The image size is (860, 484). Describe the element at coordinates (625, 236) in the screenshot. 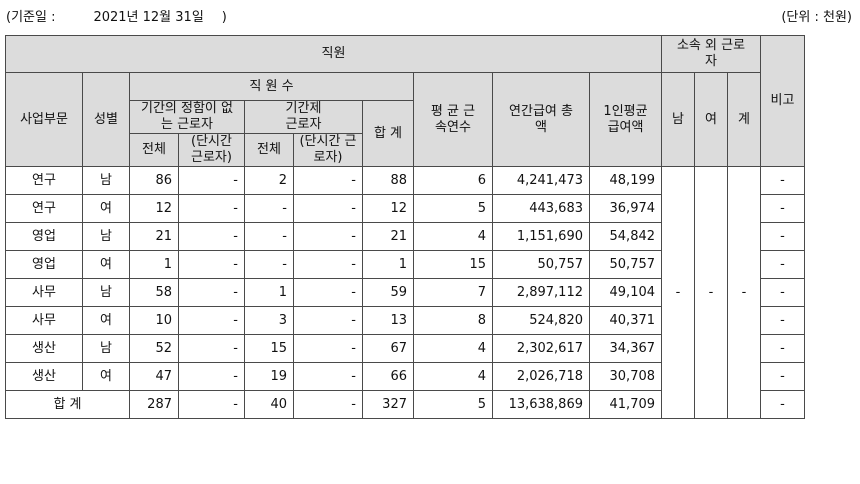

I see `cell-avg-pay: 54,842` at that location.